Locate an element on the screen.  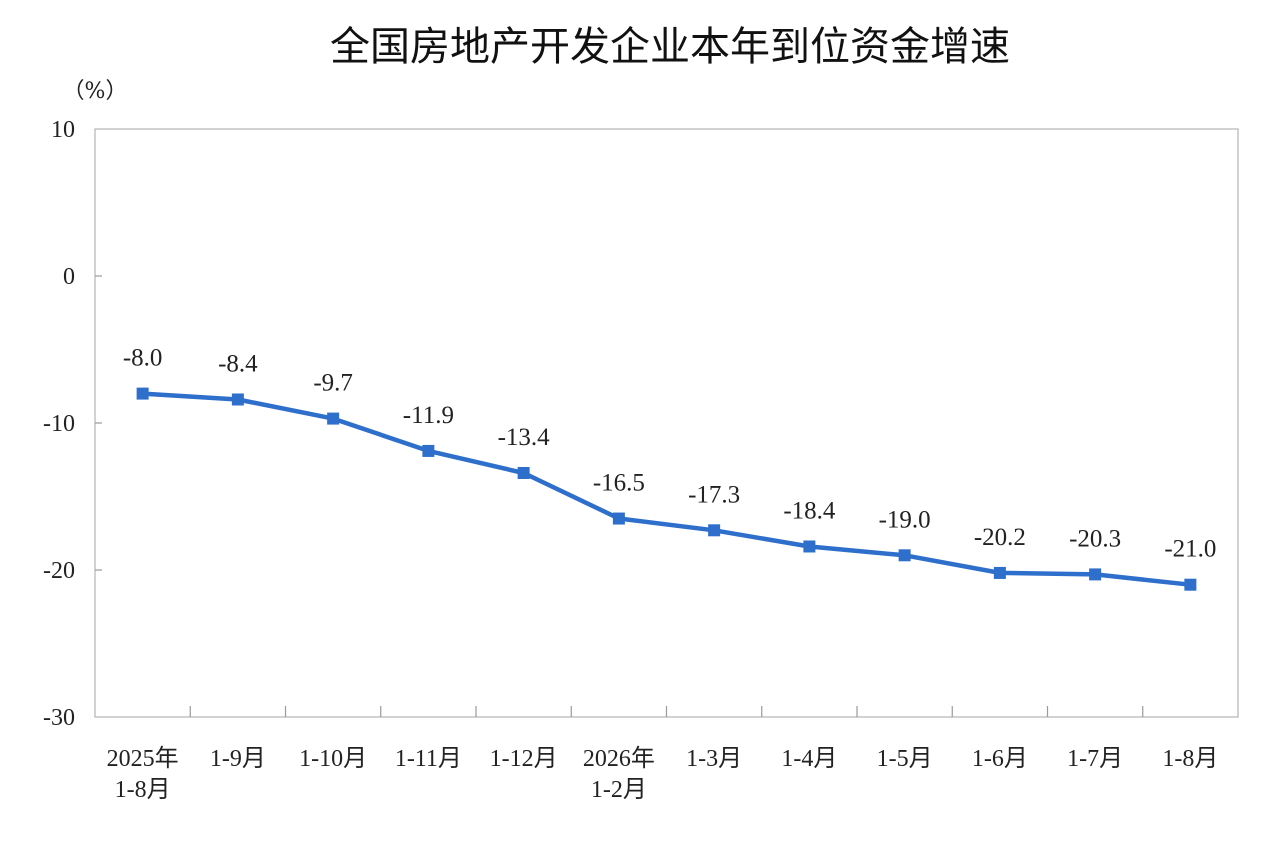
y-axis: 10 0 -10 -20 -30 is located at coordinates (72, 424).